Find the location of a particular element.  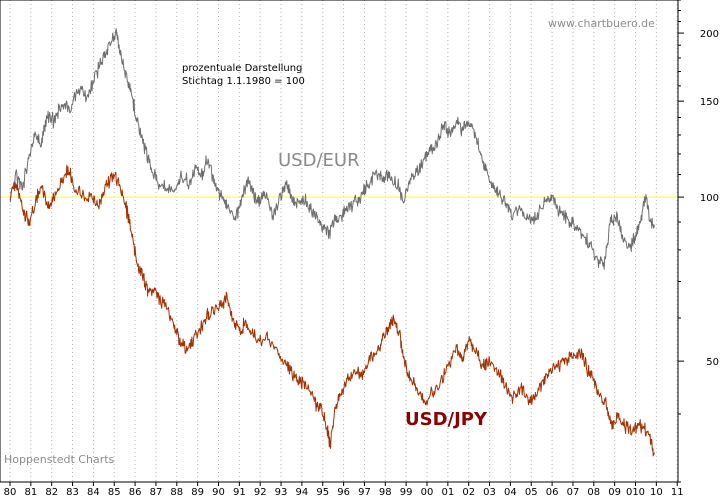

x-tick-label: 09 is located at coordinates (614, 492).